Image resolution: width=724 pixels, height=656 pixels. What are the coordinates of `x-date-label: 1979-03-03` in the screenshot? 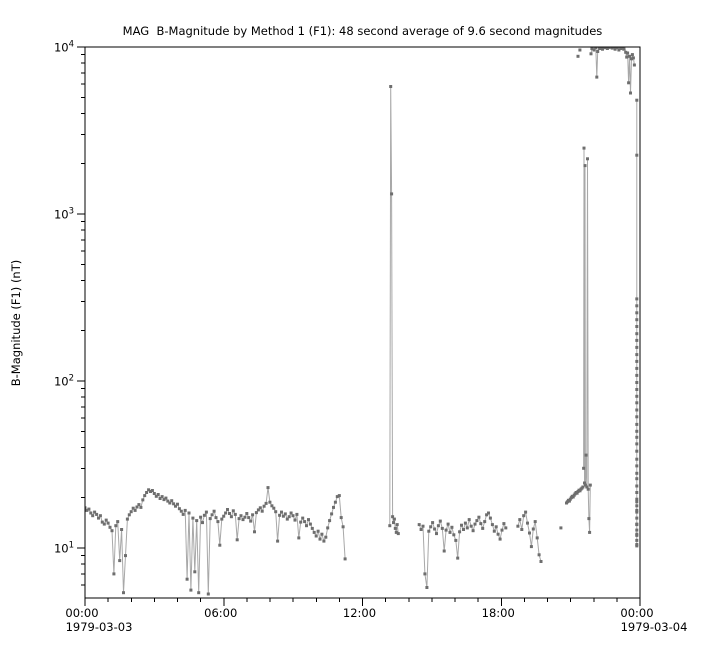 It's located at (99, 627).